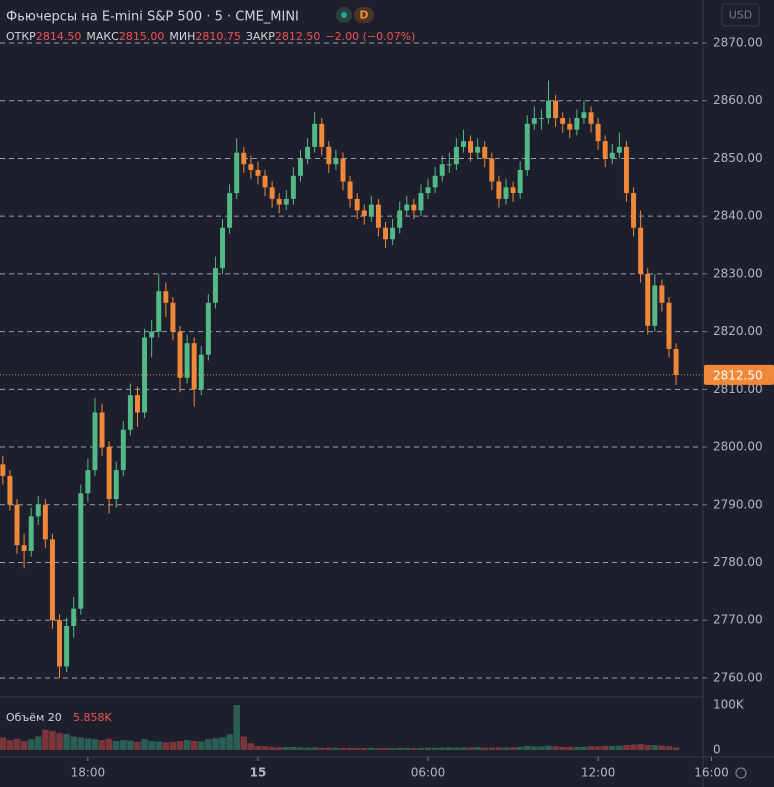  What do you see at coordinates (738, 100) in the screenshot?
I see `y-tick-label: 2860.00` at bounding box center [738, 100].